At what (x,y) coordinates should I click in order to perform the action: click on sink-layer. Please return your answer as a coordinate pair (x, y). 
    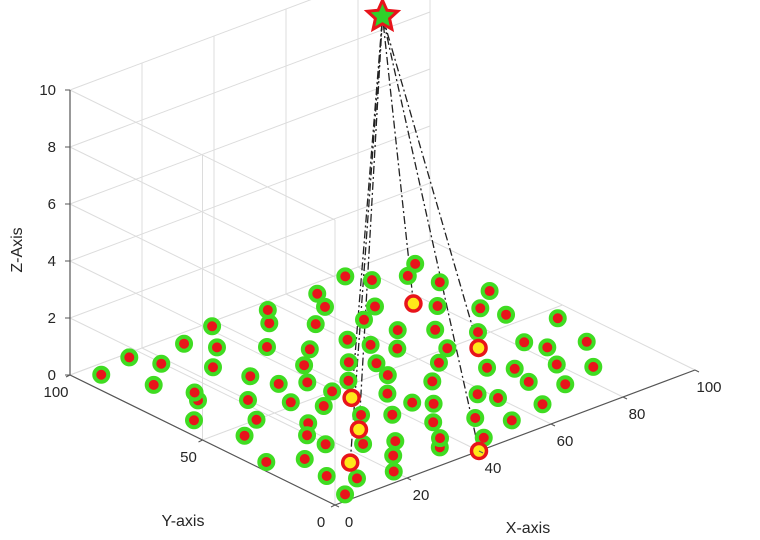
    Looking at the image, I should click on (382, 16).